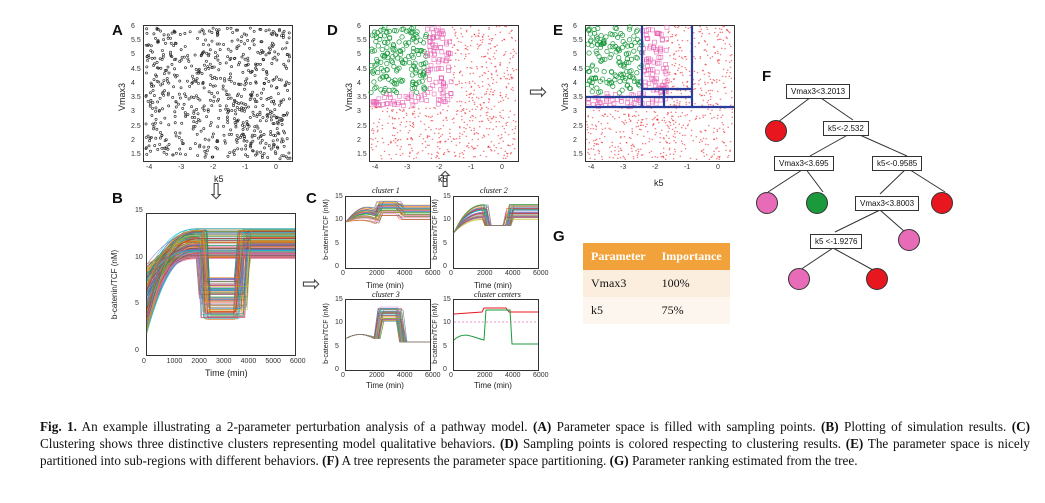  What do you see at coordinates (387, 214) in the screenshot?
I see `trace-line` at bounding box center [387, 214].